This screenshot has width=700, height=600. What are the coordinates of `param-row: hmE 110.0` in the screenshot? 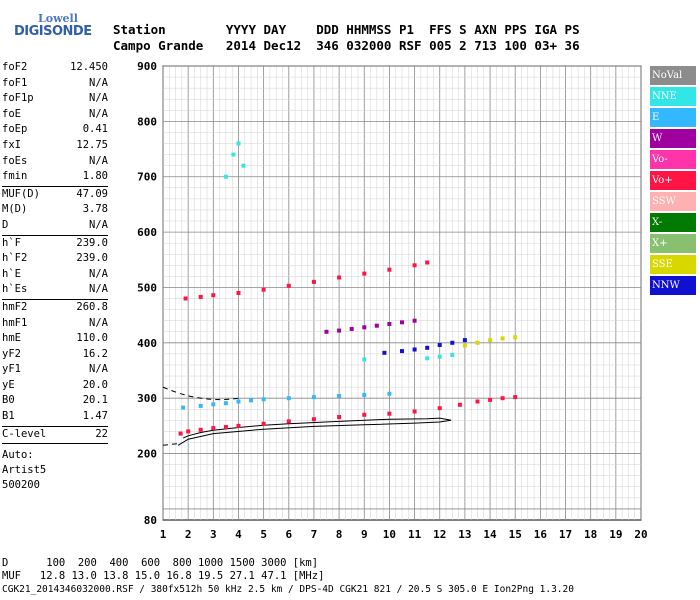 It's located at (55, 339).